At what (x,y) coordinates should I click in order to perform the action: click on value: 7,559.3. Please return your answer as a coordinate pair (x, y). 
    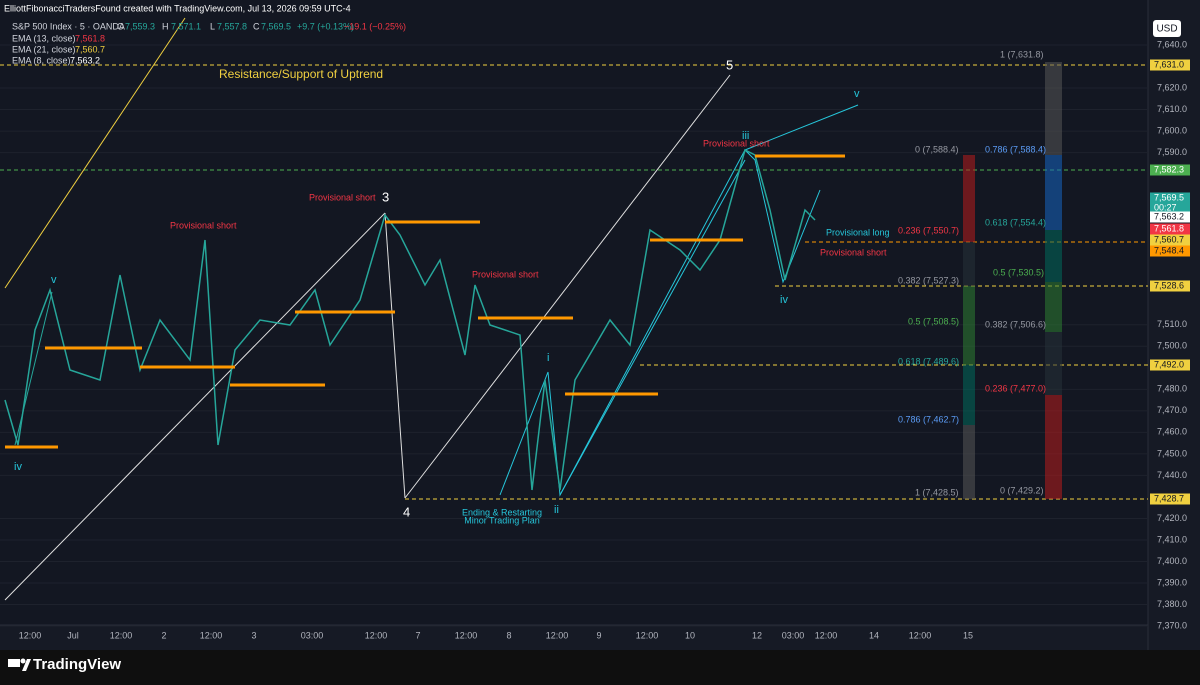
    Looking at the image, I should click on (140, 26).